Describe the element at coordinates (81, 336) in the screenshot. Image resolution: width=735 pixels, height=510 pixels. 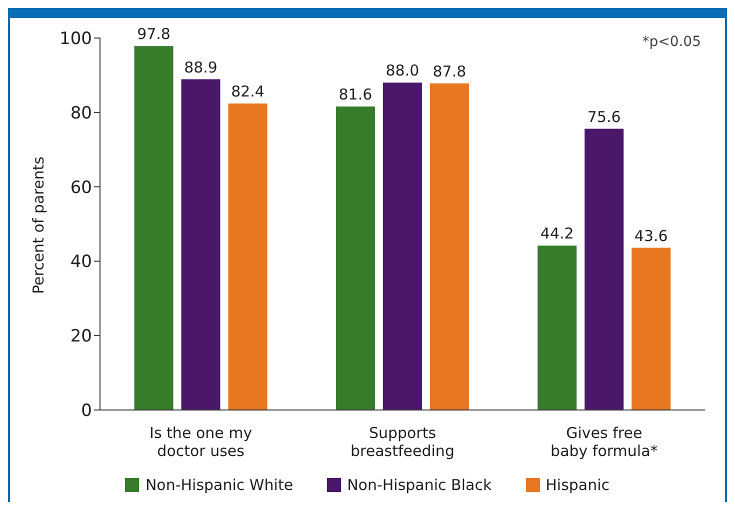
I see `y-tick-label: 20` at that location.